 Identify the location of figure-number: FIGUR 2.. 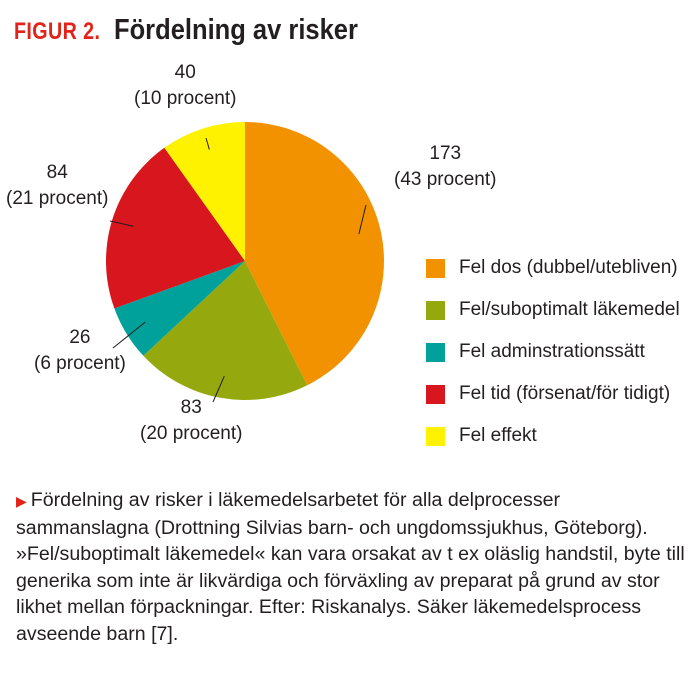
(57, 31).